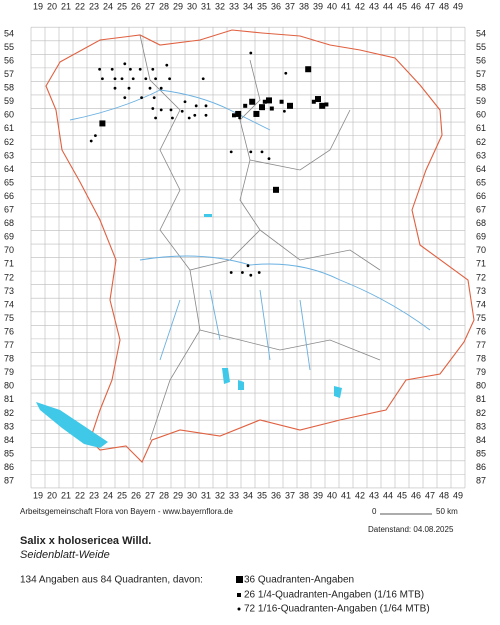  What do you see at coordinates (94, 495) in the screenshot?
I see `x-label: 23` at bounding box center [94, 495].